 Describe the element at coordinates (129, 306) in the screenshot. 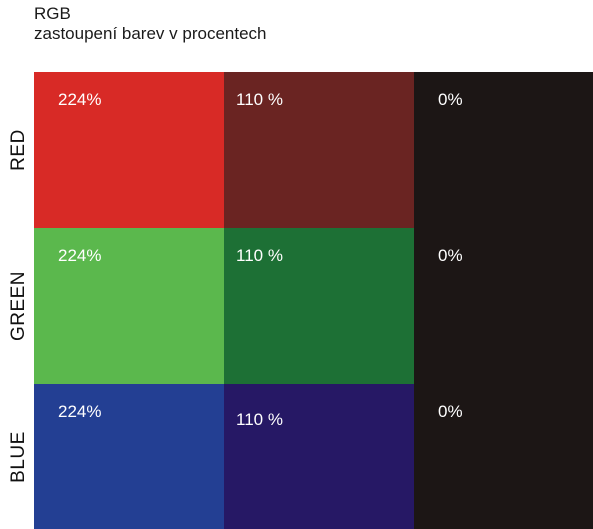

I see `cell-green-full: 224%` at that location.